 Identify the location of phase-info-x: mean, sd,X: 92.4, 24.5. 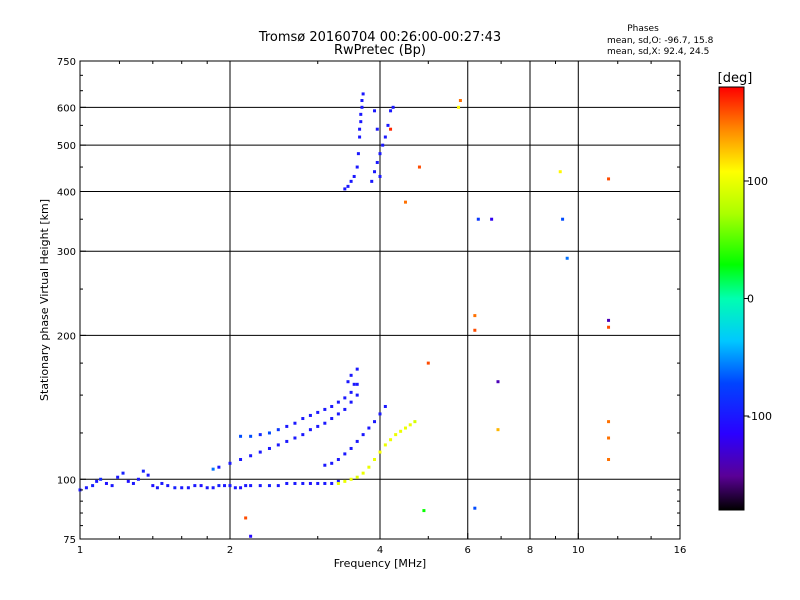
(658, 52).